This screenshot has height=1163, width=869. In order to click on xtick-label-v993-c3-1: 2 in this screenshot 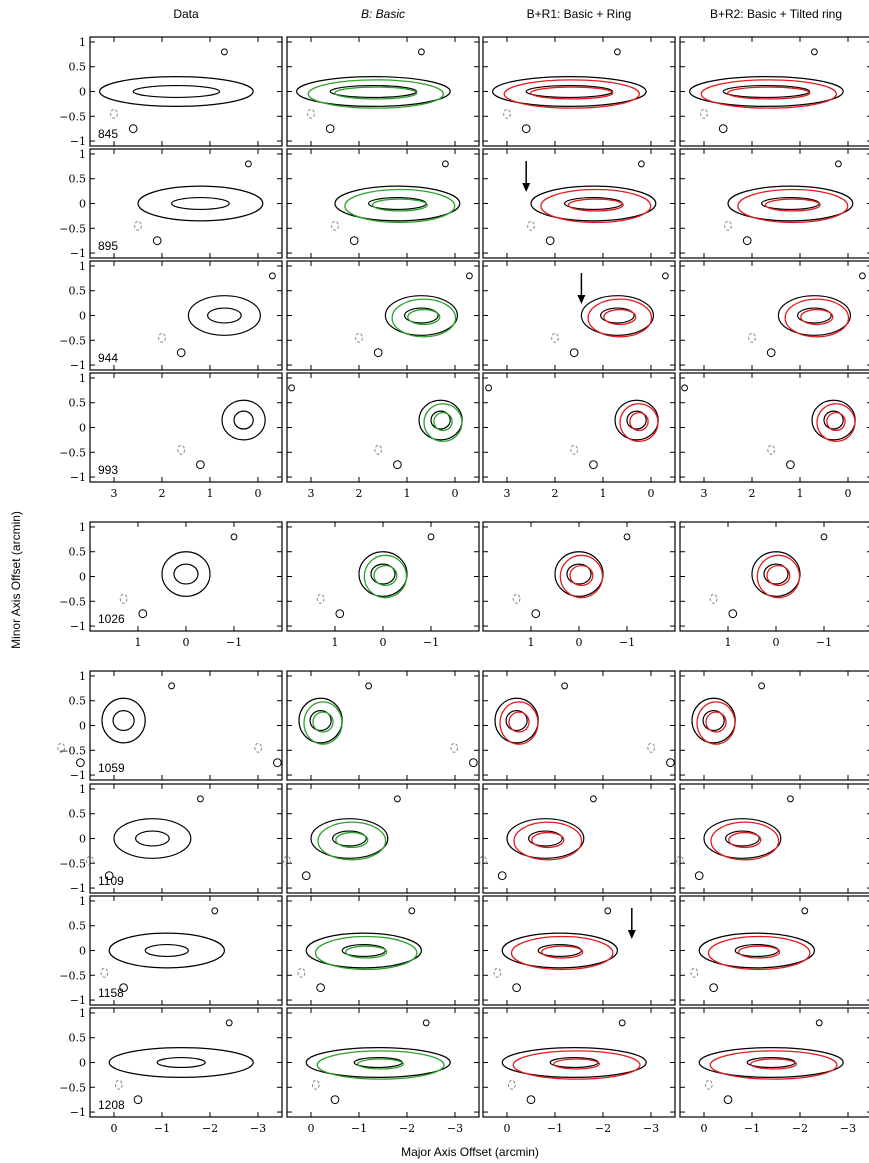, I will do `click(555, 493)`.